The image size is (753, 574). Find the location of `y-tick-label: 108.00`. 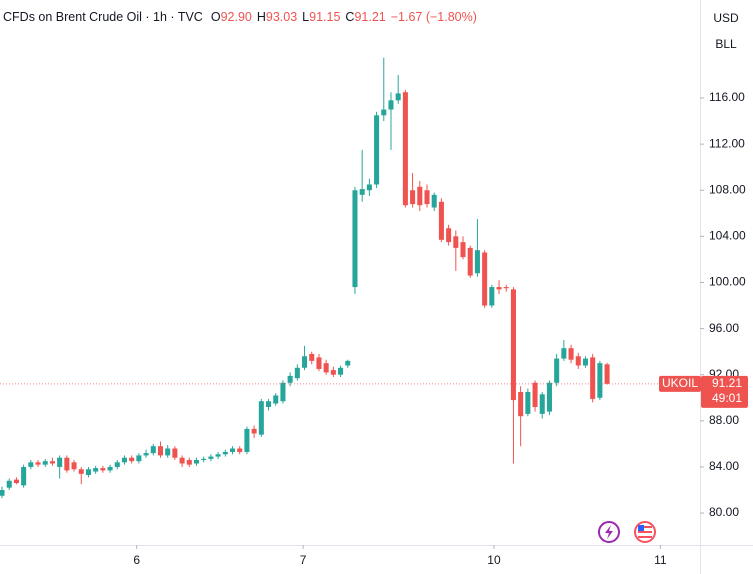

y-tick-label: 108.00 is located at coordinates (727, 189).